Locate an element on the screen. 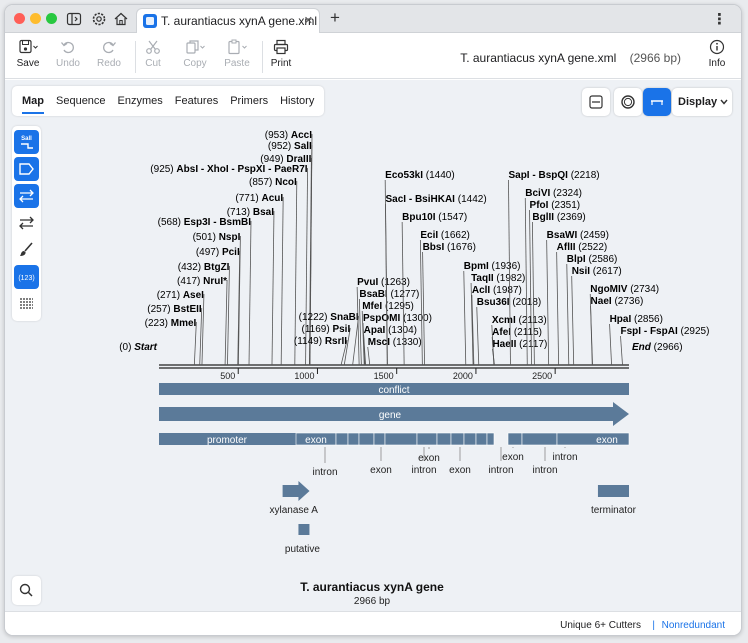 This screenshot has width=748, height=643. enzyme-label: Bpu10I (1547) is located at coordinates (434, 217).